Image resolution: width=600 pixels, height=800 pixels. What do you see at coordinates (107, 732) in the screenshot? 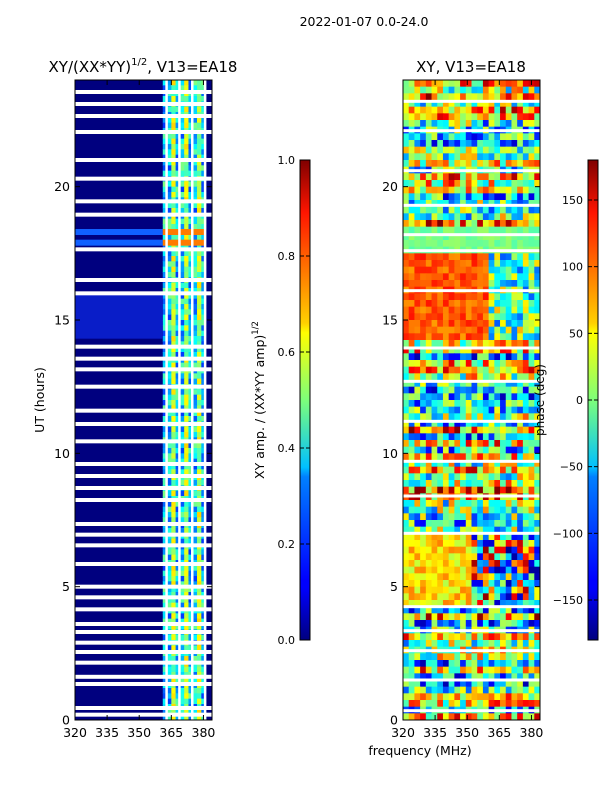
I see `x-tick-label: 335` at bounding box center [107, 732].